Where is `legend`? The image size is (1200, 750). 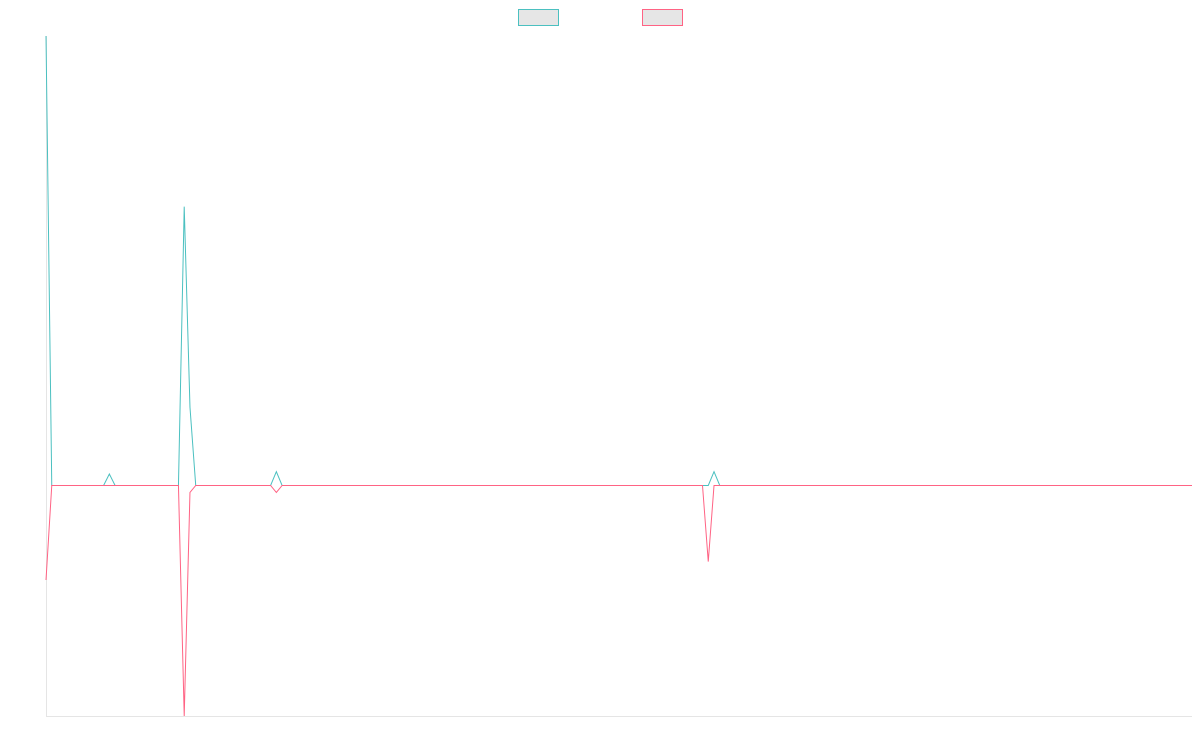
legend is located at coordinates (600, 17).